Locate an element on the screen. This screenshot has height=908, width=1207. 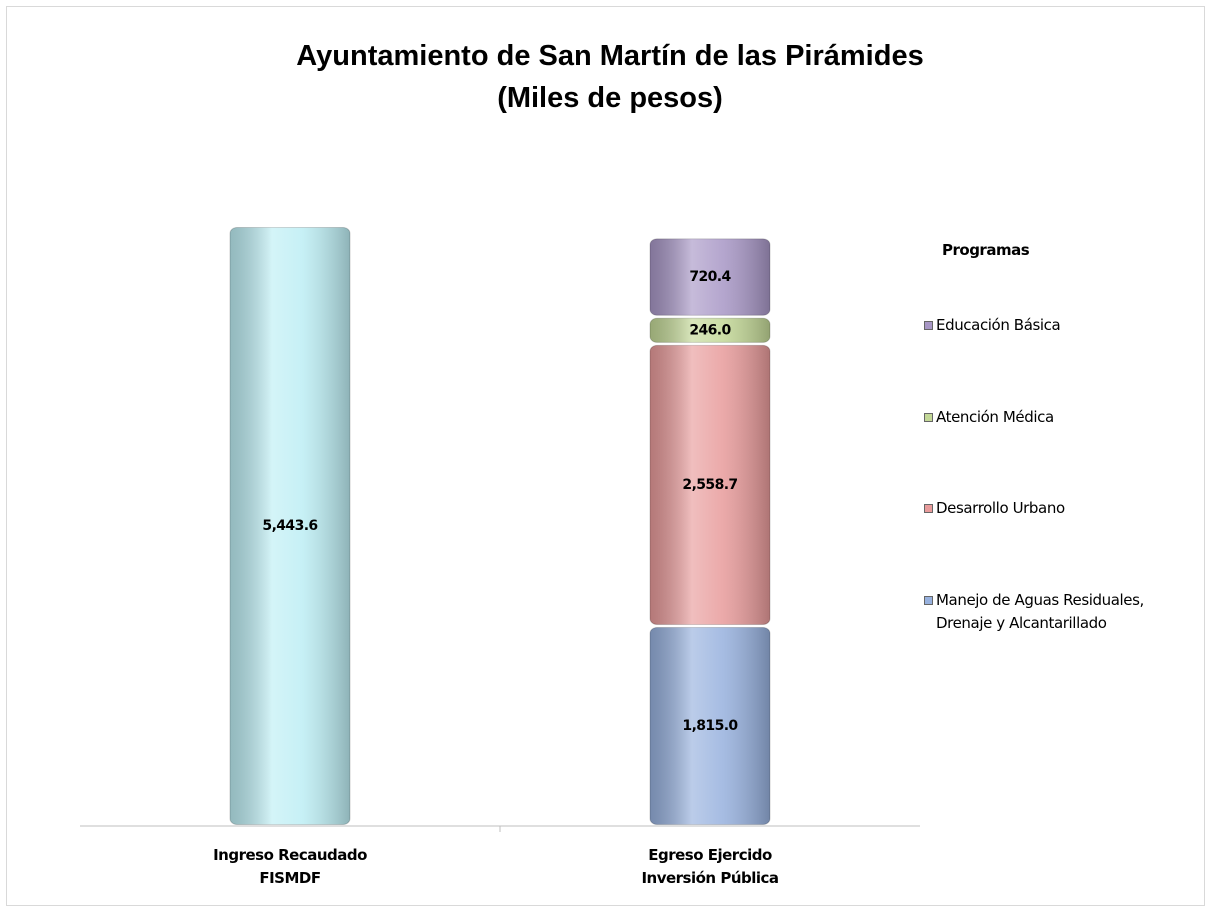
legend-label: Educación Básica is located at coordinates (998, 325).